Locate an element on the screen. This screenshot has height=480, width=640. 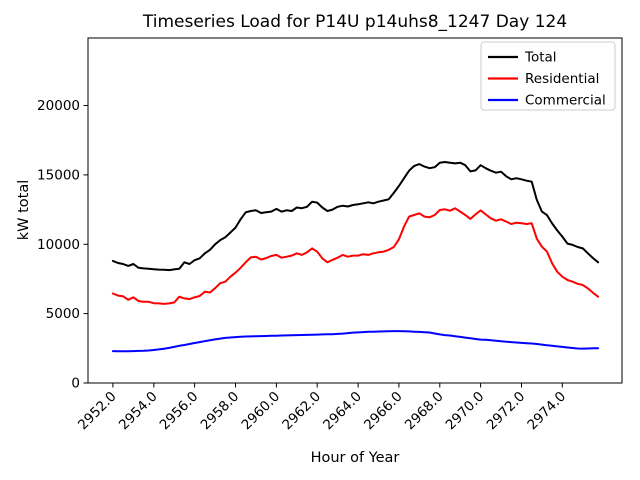
y-tick-label: 20000 is located at coordinates (58, 106).